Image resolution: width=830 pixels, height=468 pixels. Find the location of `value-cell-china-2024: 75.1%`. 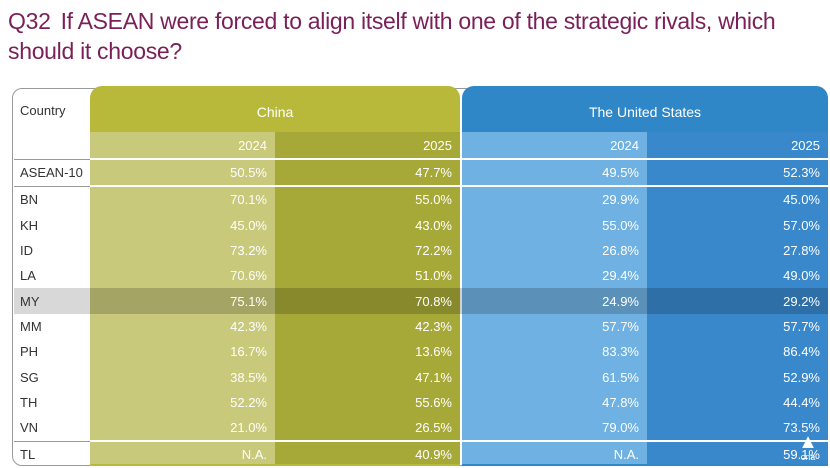

value-cell-china-2024: 75.1% is located at coordinates (182, 301).